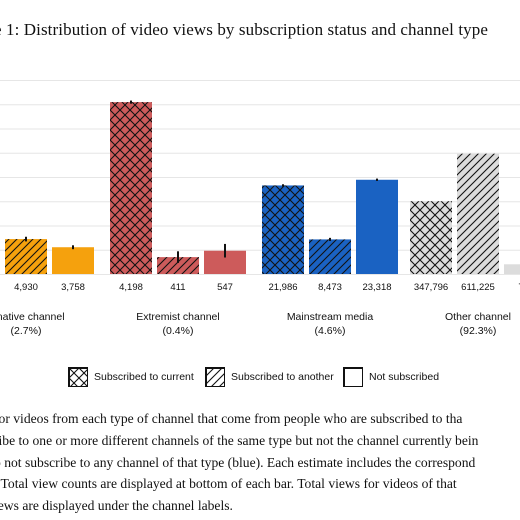  What do you see at coordinates (177, 317) in the screenshot?
I see `category-label: Extremist channel` at bounding box center [177, 317].